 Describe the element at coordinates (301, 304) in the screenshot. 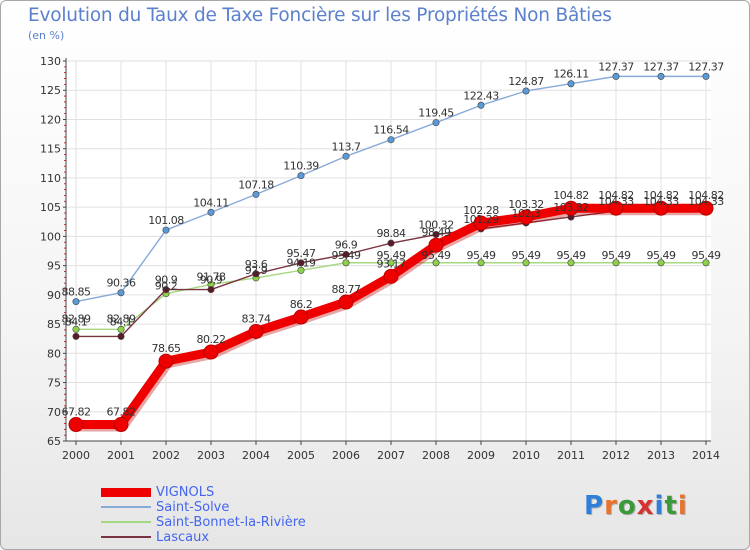

I see `data-label: 86.2` at that location.